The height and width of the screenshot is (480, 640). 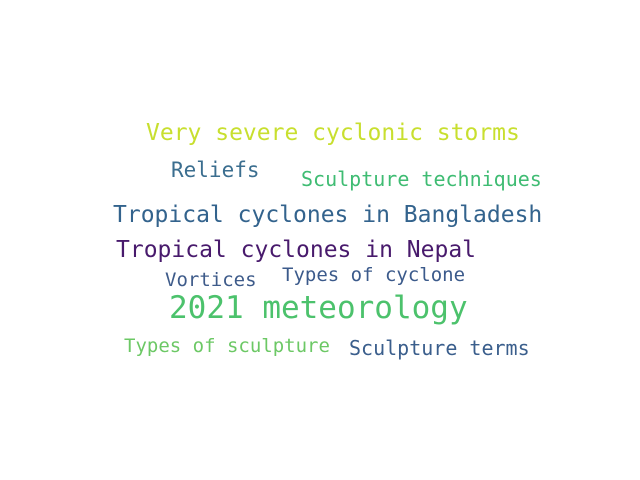 I want to click on word-2021-meteorology: 2021 meteorology, so click(x=318, y=308).